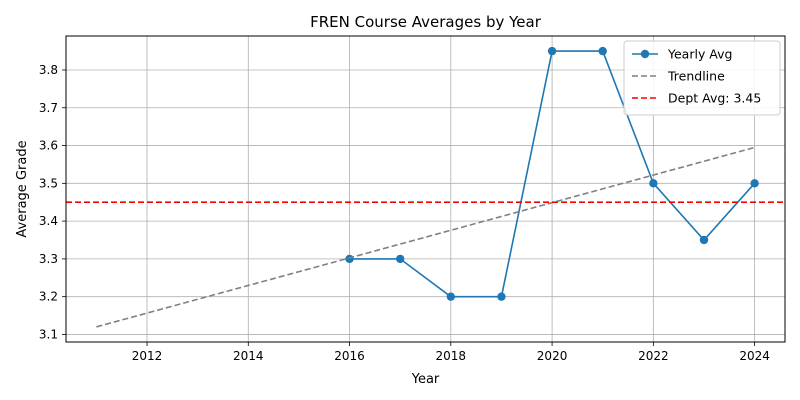 Image resolution: width=800 pixels, height=400 pixels. I want to click on x-tick-label: 2014, so click(248, 356).